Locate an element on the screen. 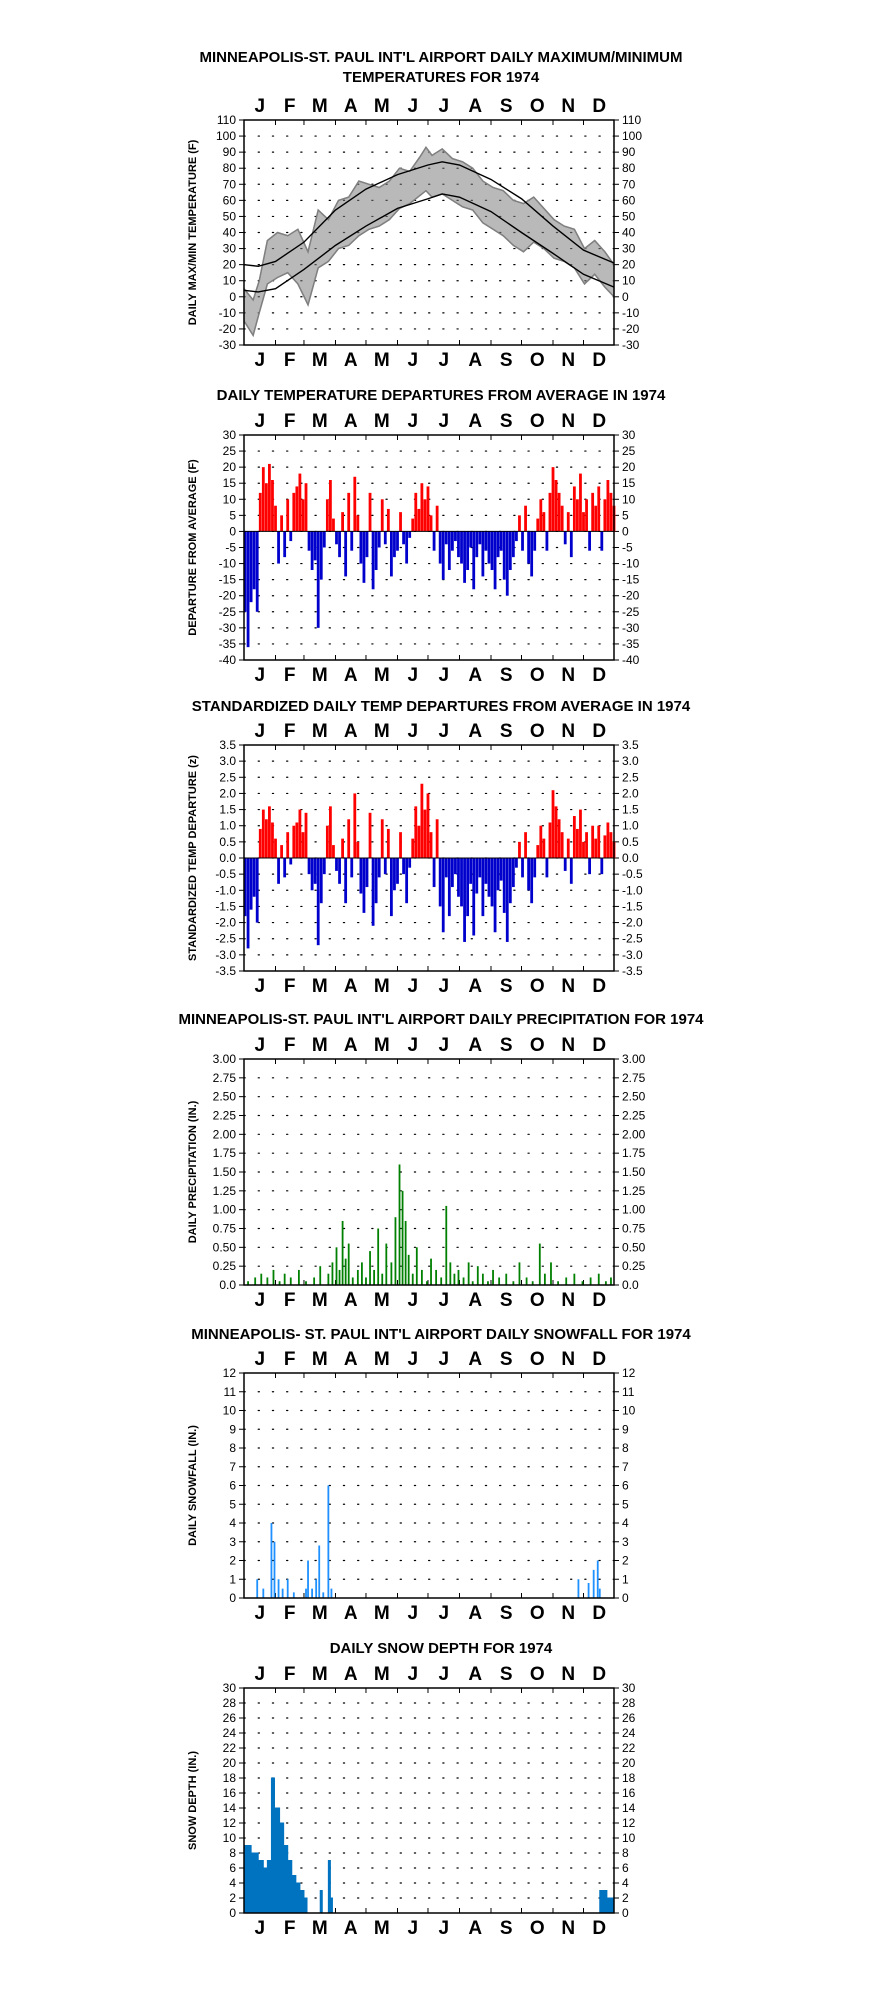 The height and width of the screenshot is (1989, 883). y-tick-label-right: 14 is located at coordinates (629, 1808).